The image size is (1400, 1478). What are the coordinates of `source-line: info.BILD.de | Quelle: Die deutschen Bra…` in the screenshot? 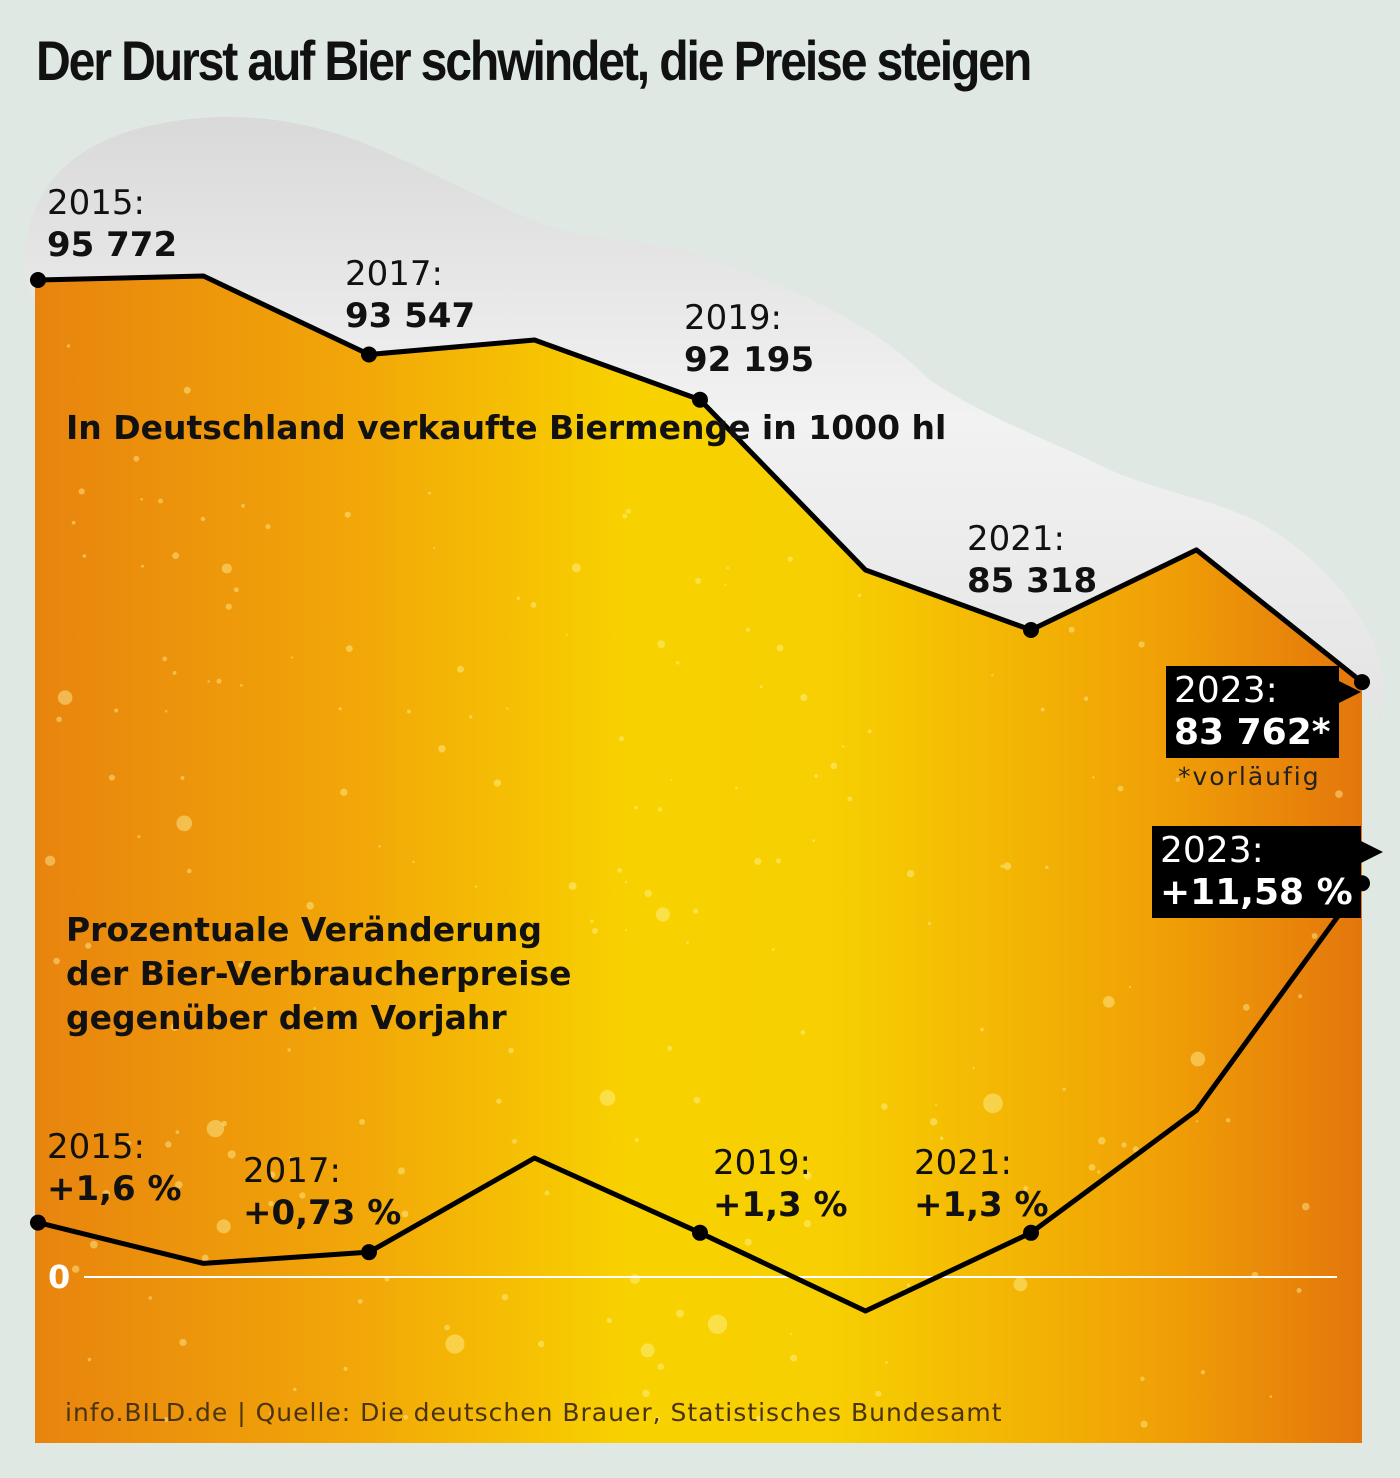 It's located at (534, 1412).